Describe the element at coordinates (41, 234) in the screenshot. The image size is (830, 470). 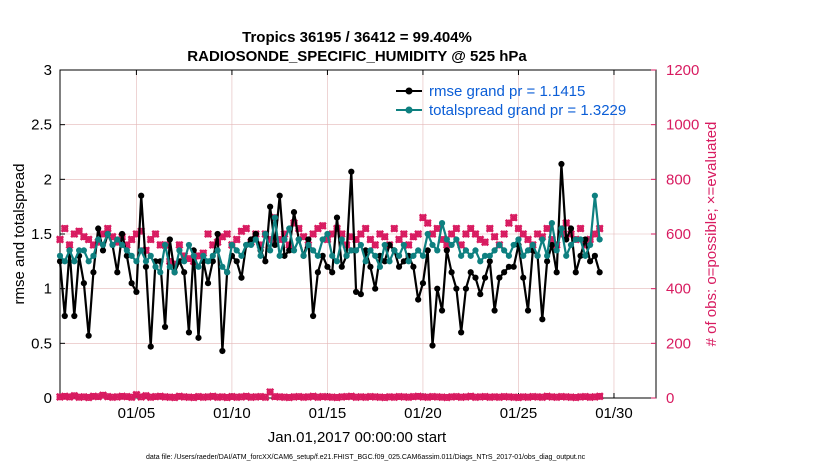
I see `y-tick-label-left: 1.5` at that location.